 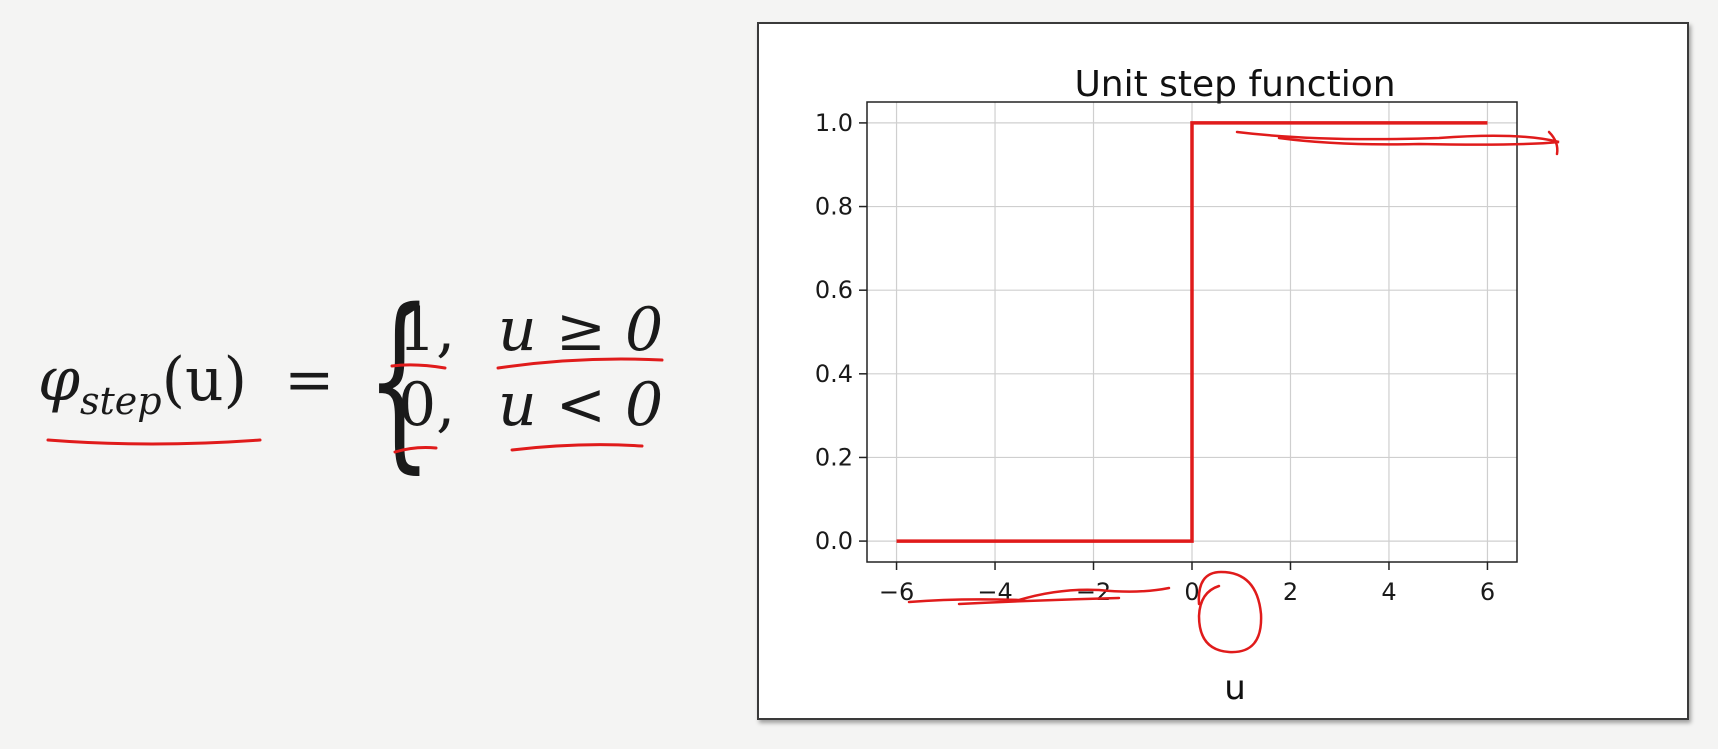 I want to click on cases-brace: {, so click(x=399, y=379).